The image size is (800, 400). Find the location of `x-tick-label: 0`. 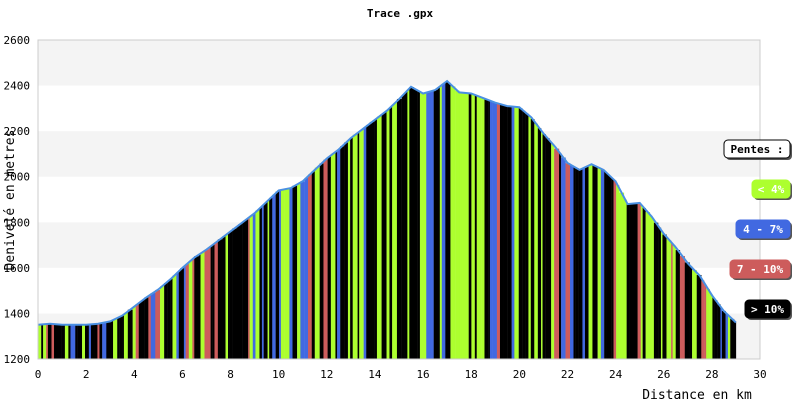

x-tick-label: 0 is located at coordinates (38, 374).